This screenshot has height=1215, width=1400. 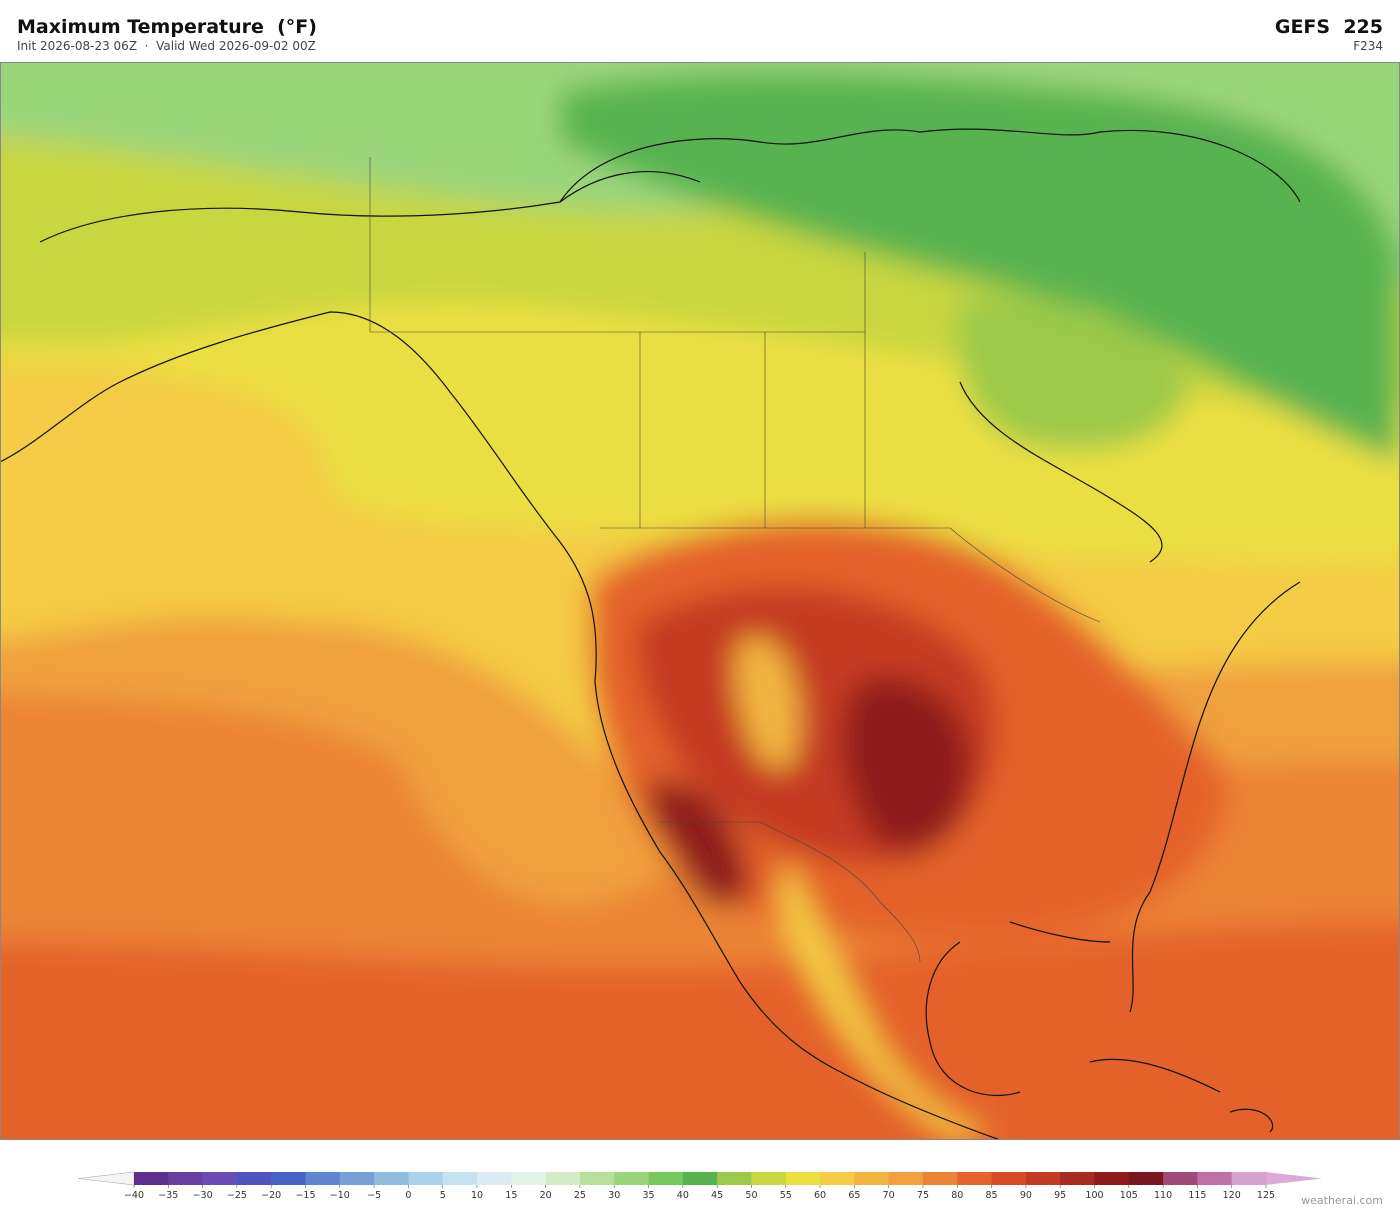 I want to click on colorbar-tick-label: −15, so click(x=305, y=1195).